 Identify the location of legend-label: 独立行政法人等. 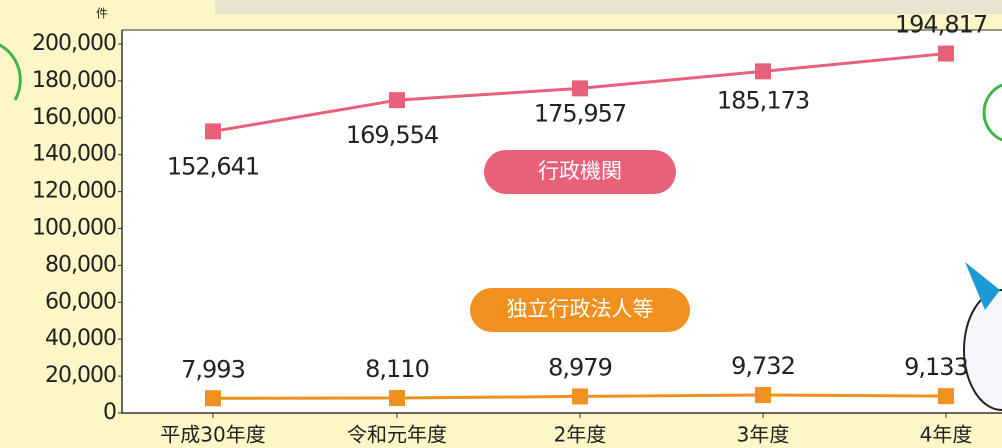
(580, 309).